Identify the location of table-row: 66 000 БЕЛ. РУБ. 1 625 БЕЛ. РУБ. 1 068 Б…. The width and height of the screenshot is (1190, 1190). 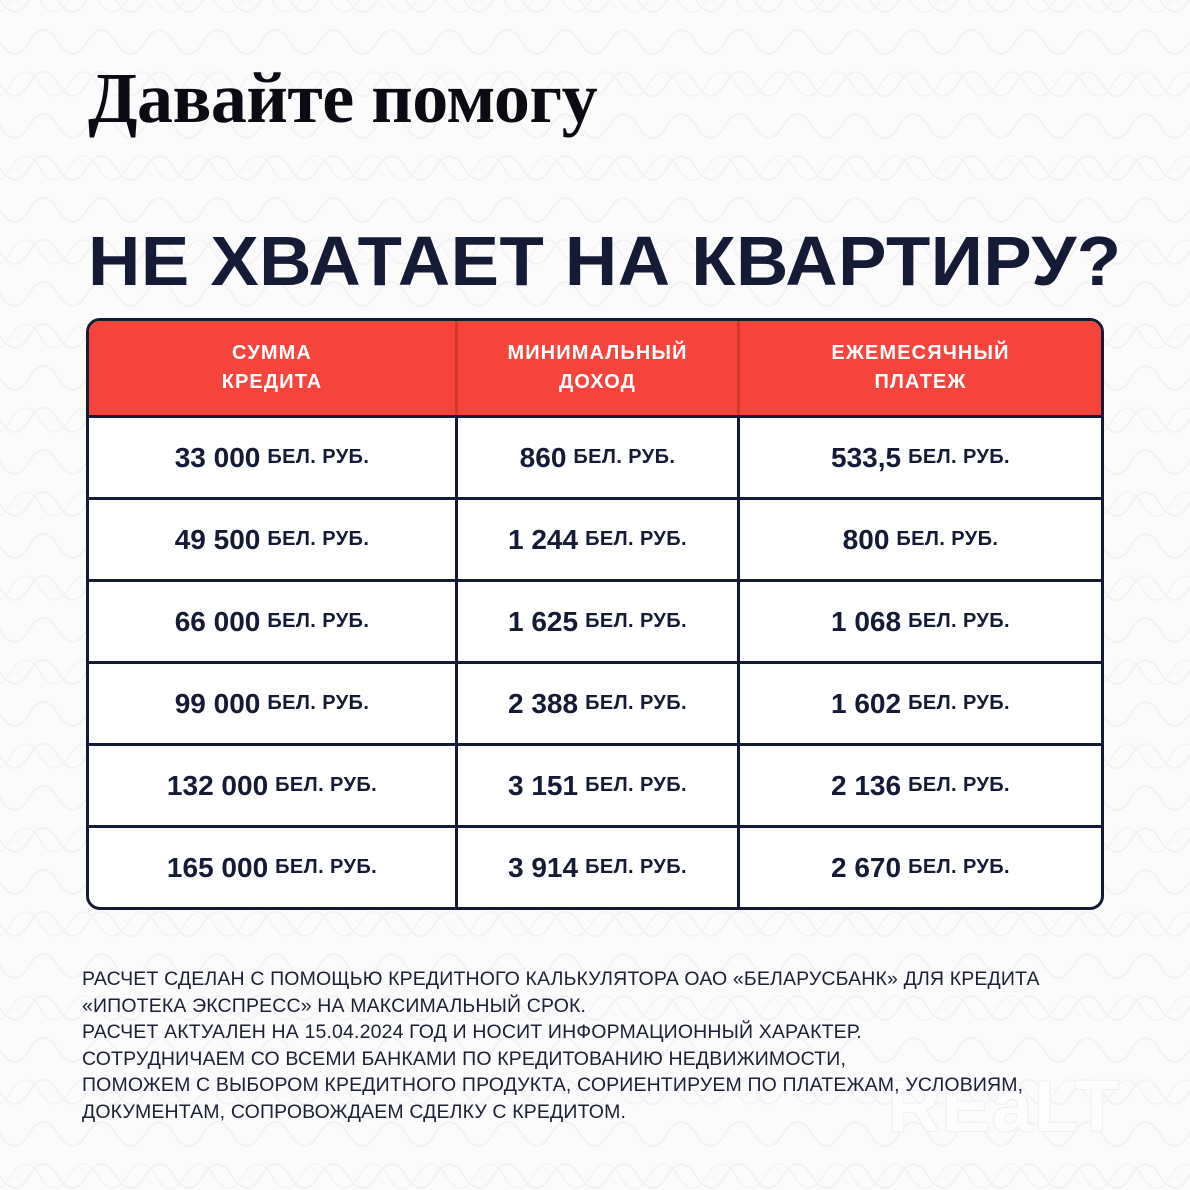
(595, 620).